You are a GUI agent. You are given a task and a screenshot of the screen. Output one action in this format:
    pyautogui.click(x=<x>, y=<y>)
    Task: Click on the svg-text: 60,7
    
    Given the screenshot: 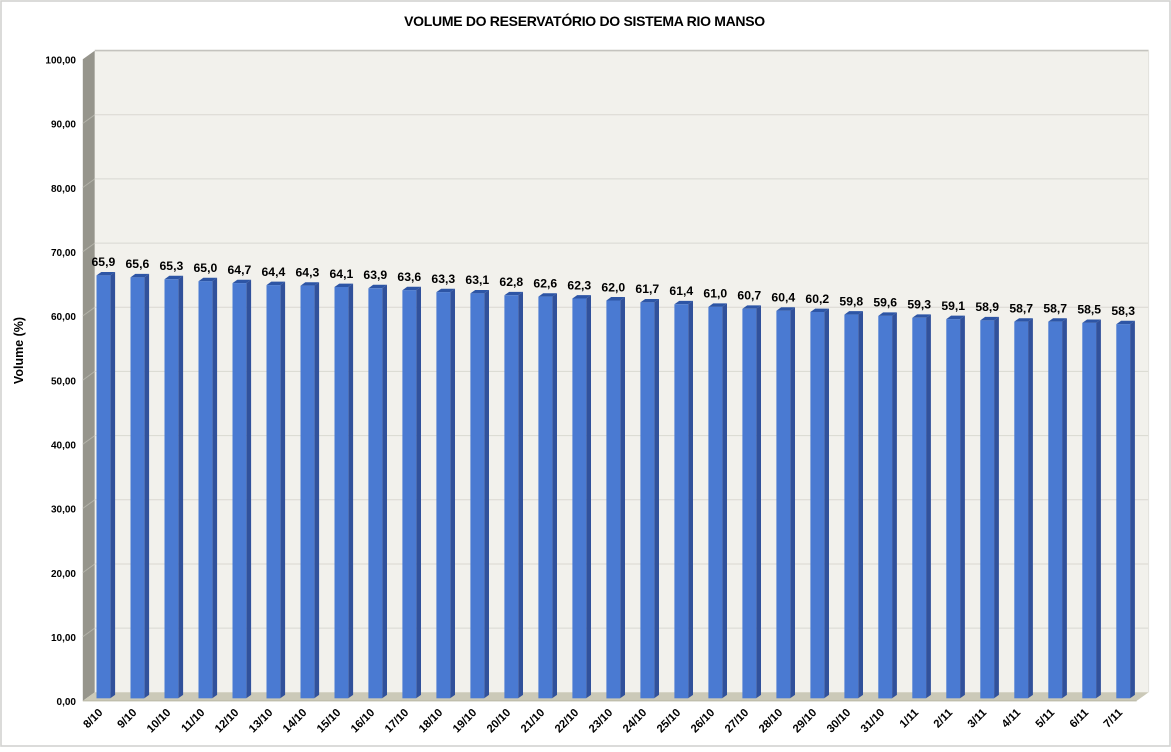 What is the action you would take?
    pyautogui.click(x=749, y=296)
    